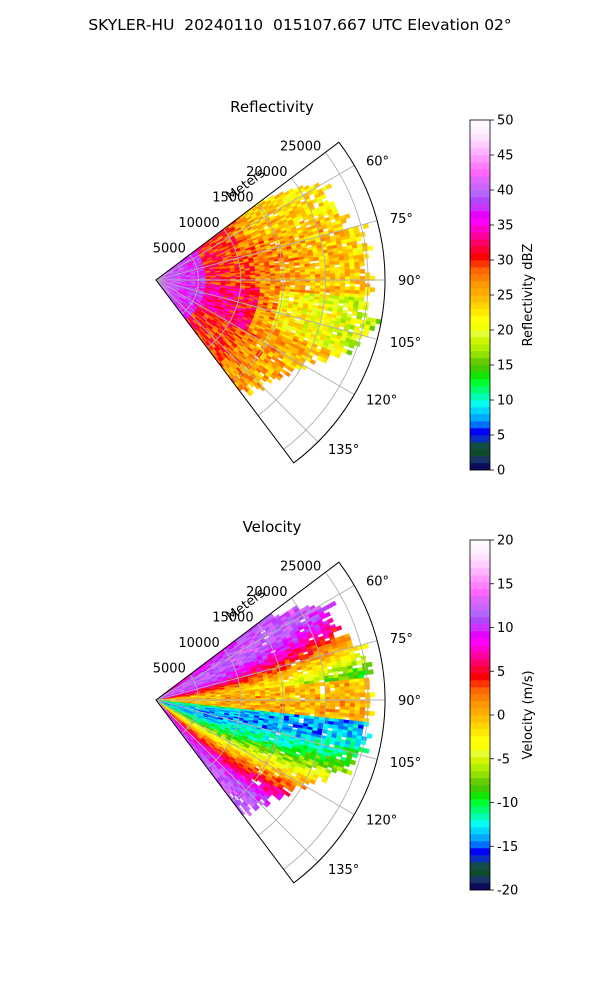 The image size is (600, 1000). What do you see at coordinates (272, 107) in the screenshot?
I see `panel-title: Reflectivity` at bounding box center [272, 107].